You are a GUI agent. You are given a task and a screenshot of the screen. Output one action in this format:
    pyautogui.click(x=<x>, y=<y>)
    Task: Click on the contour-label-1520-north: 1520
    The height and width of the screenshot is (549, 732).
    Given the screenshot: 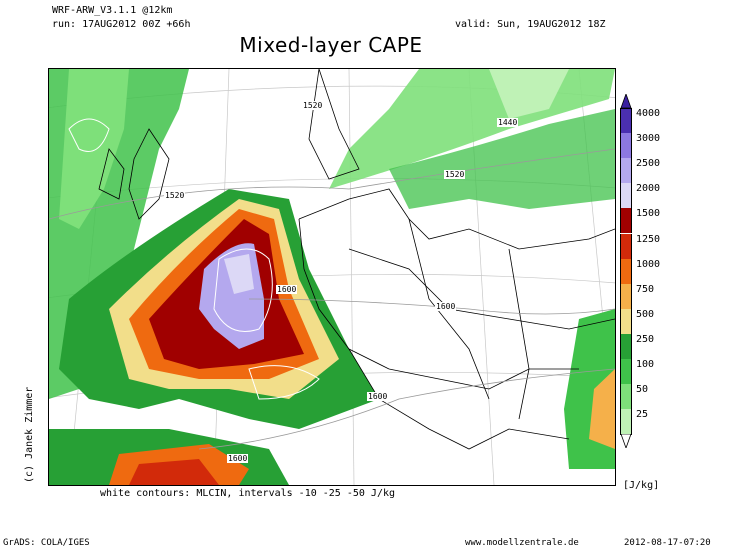 What is the action you would take?
    pyautogui.click(x=313, y=105)
    